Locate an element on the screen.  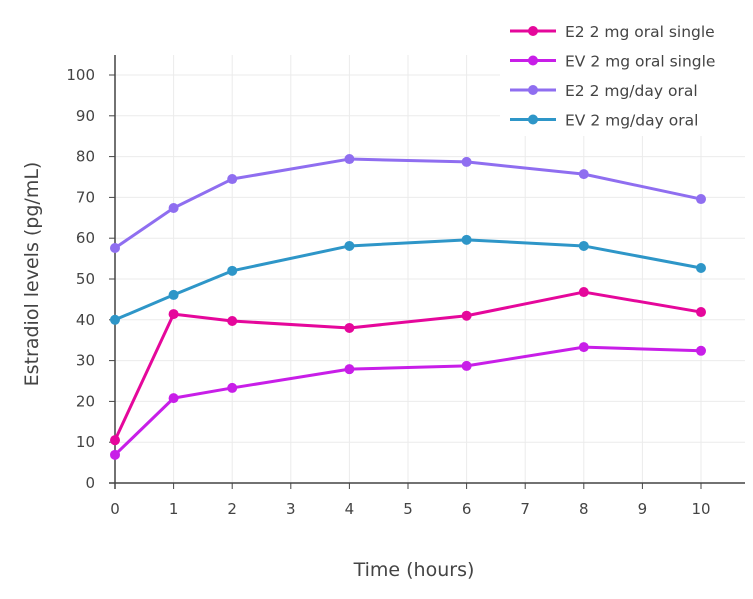
x-tick-label: 2 is located at coordinates (232, 509).